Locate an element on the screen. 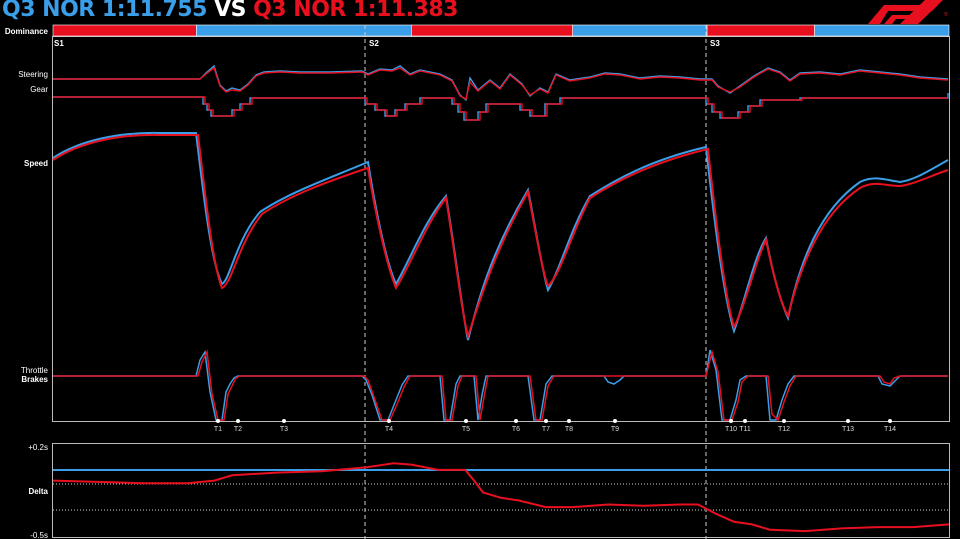 The width and height of the screenshot is (960, 539). gear-trace is located at coordinates (501, 107).